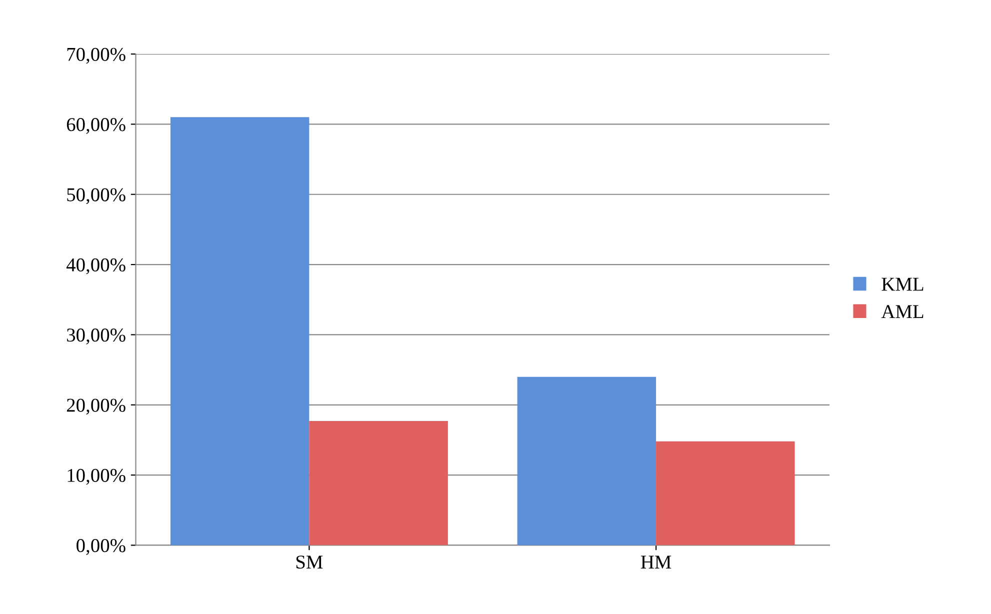 This screenshot has width=991, height=614. I want to click on y-tick-label: 20,00%, so click(96, 406).